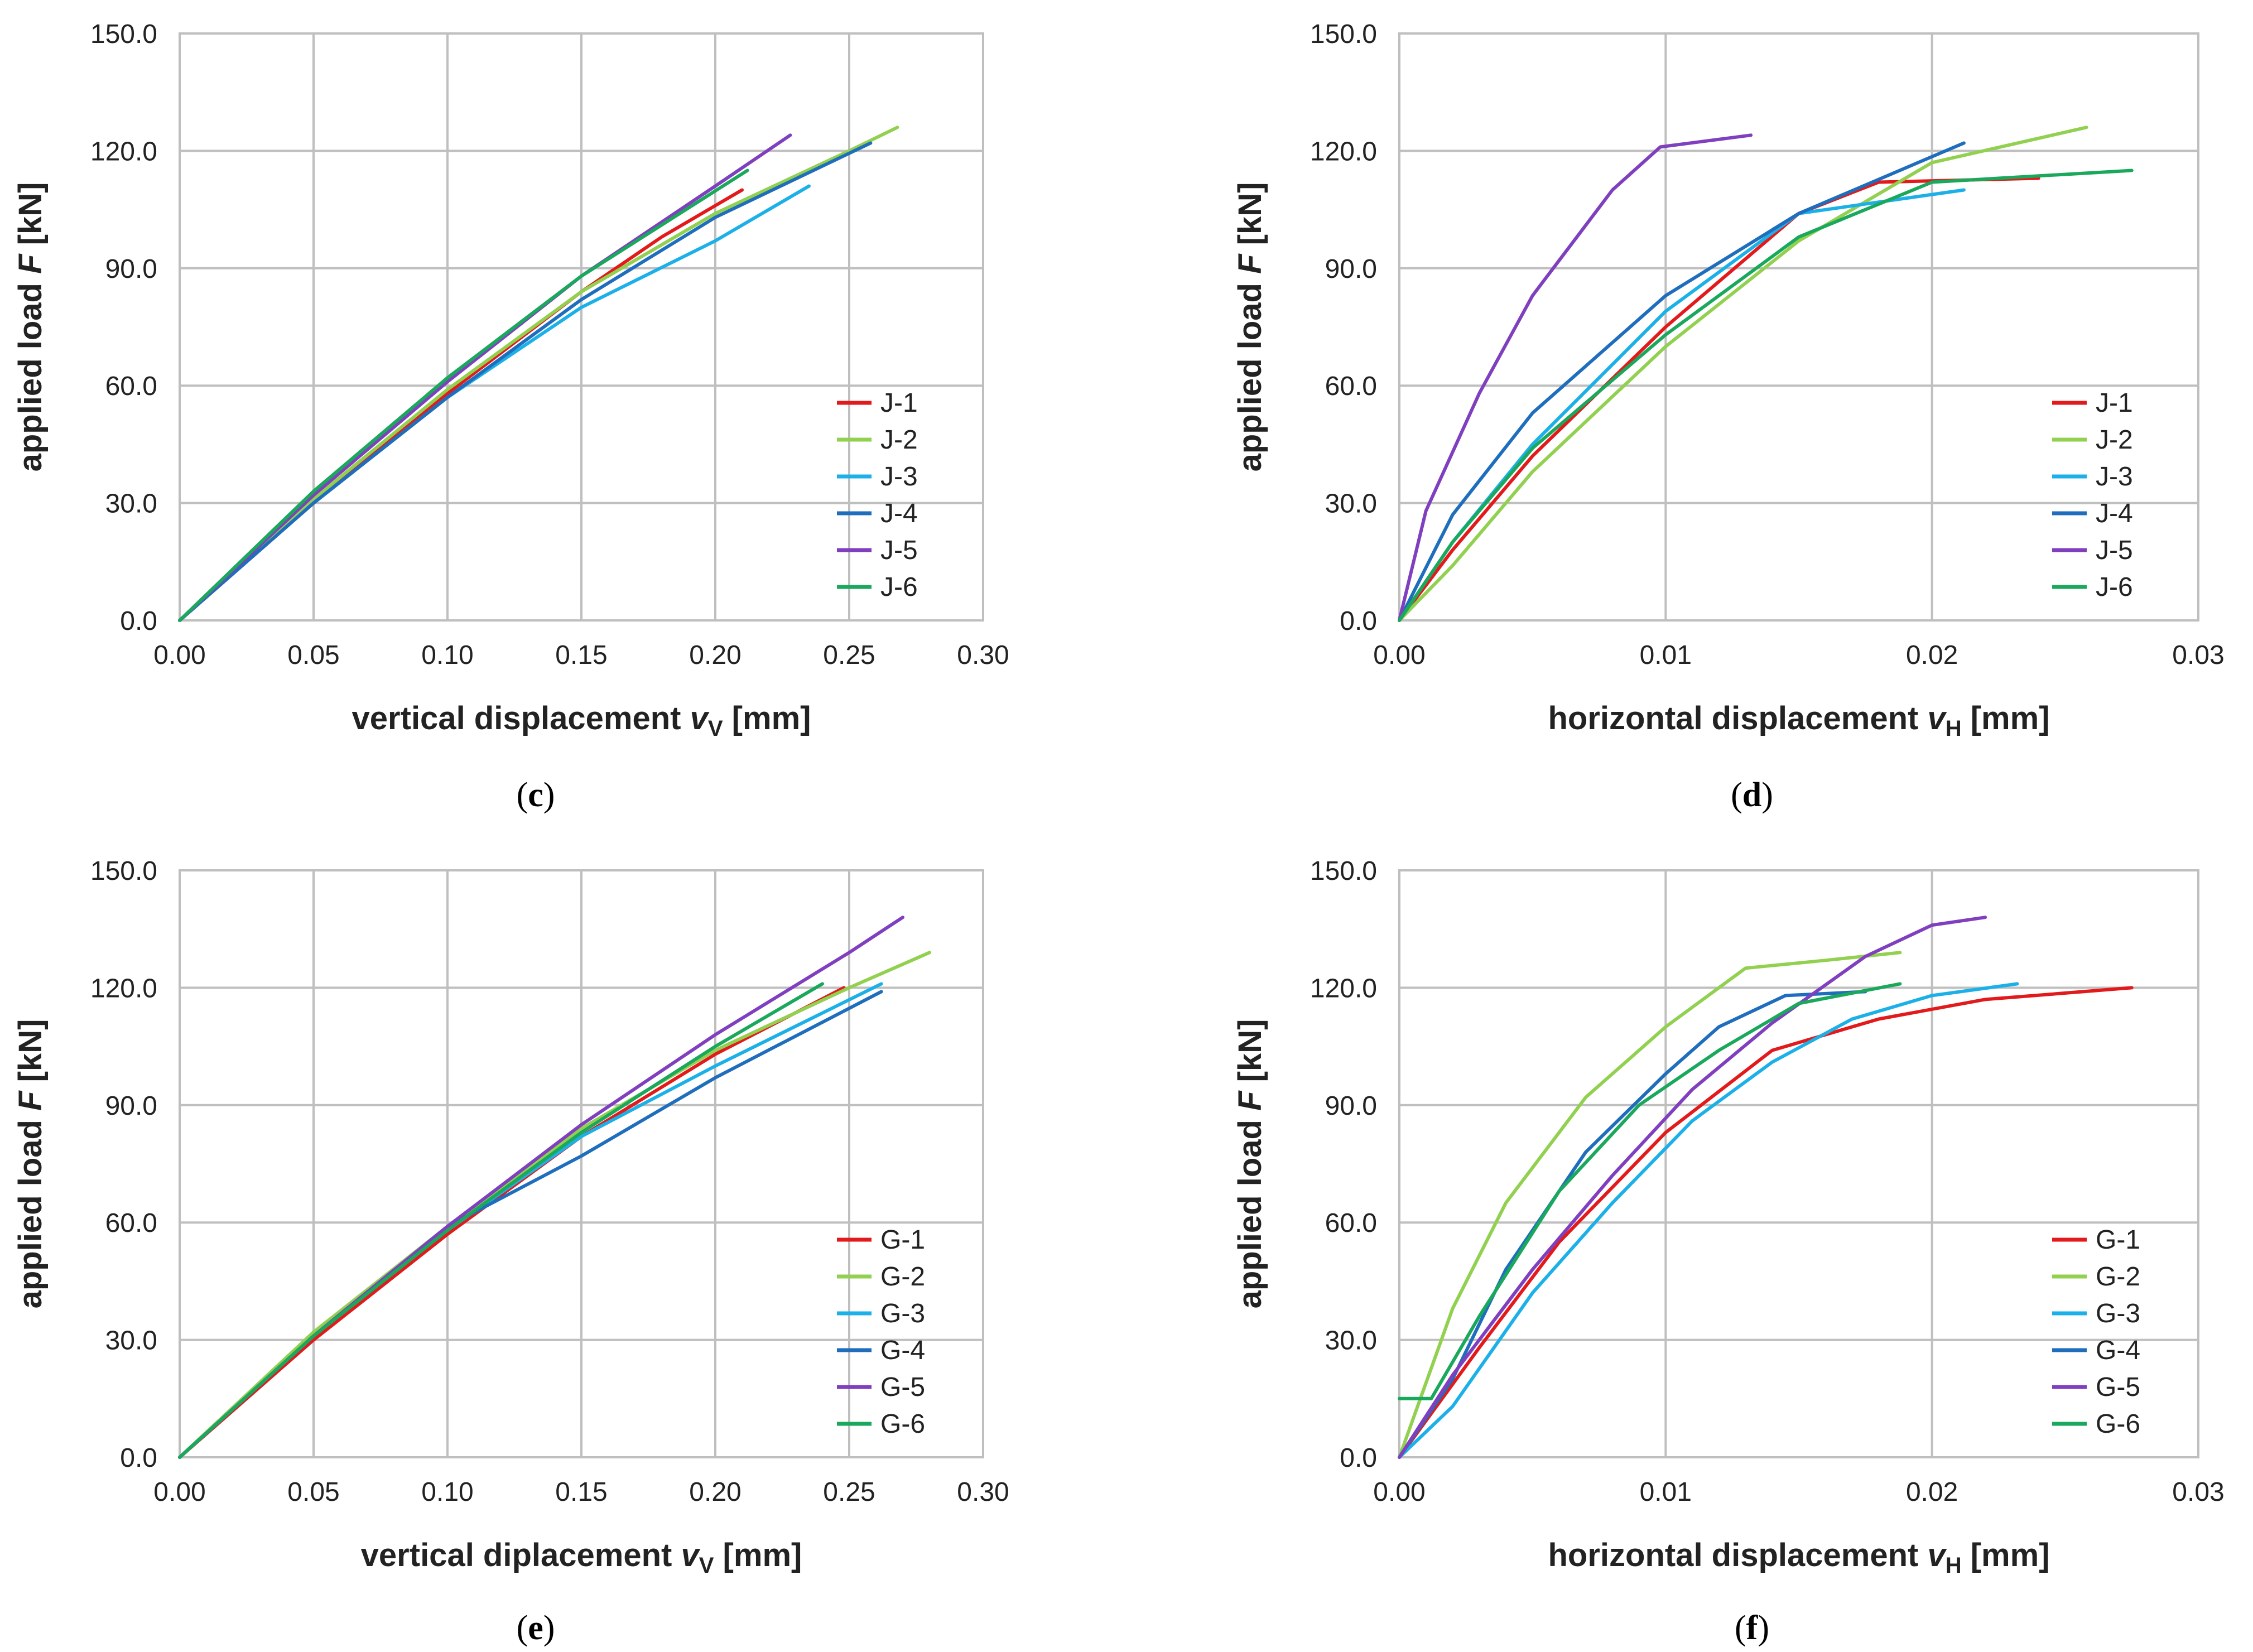 The height and width of the screenshot is (1652, 2253). Describe the element at coordinates (902, 1277) in the screenshot. I see `legend-label: G-2` at that location.